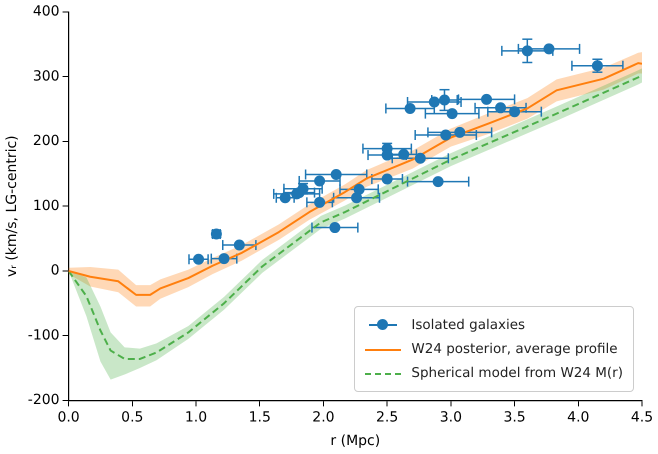  What do you see at coordinates (55, 270) in the screenshot?
I see `y-tick-label: 0` at bounding box center [55, 270].